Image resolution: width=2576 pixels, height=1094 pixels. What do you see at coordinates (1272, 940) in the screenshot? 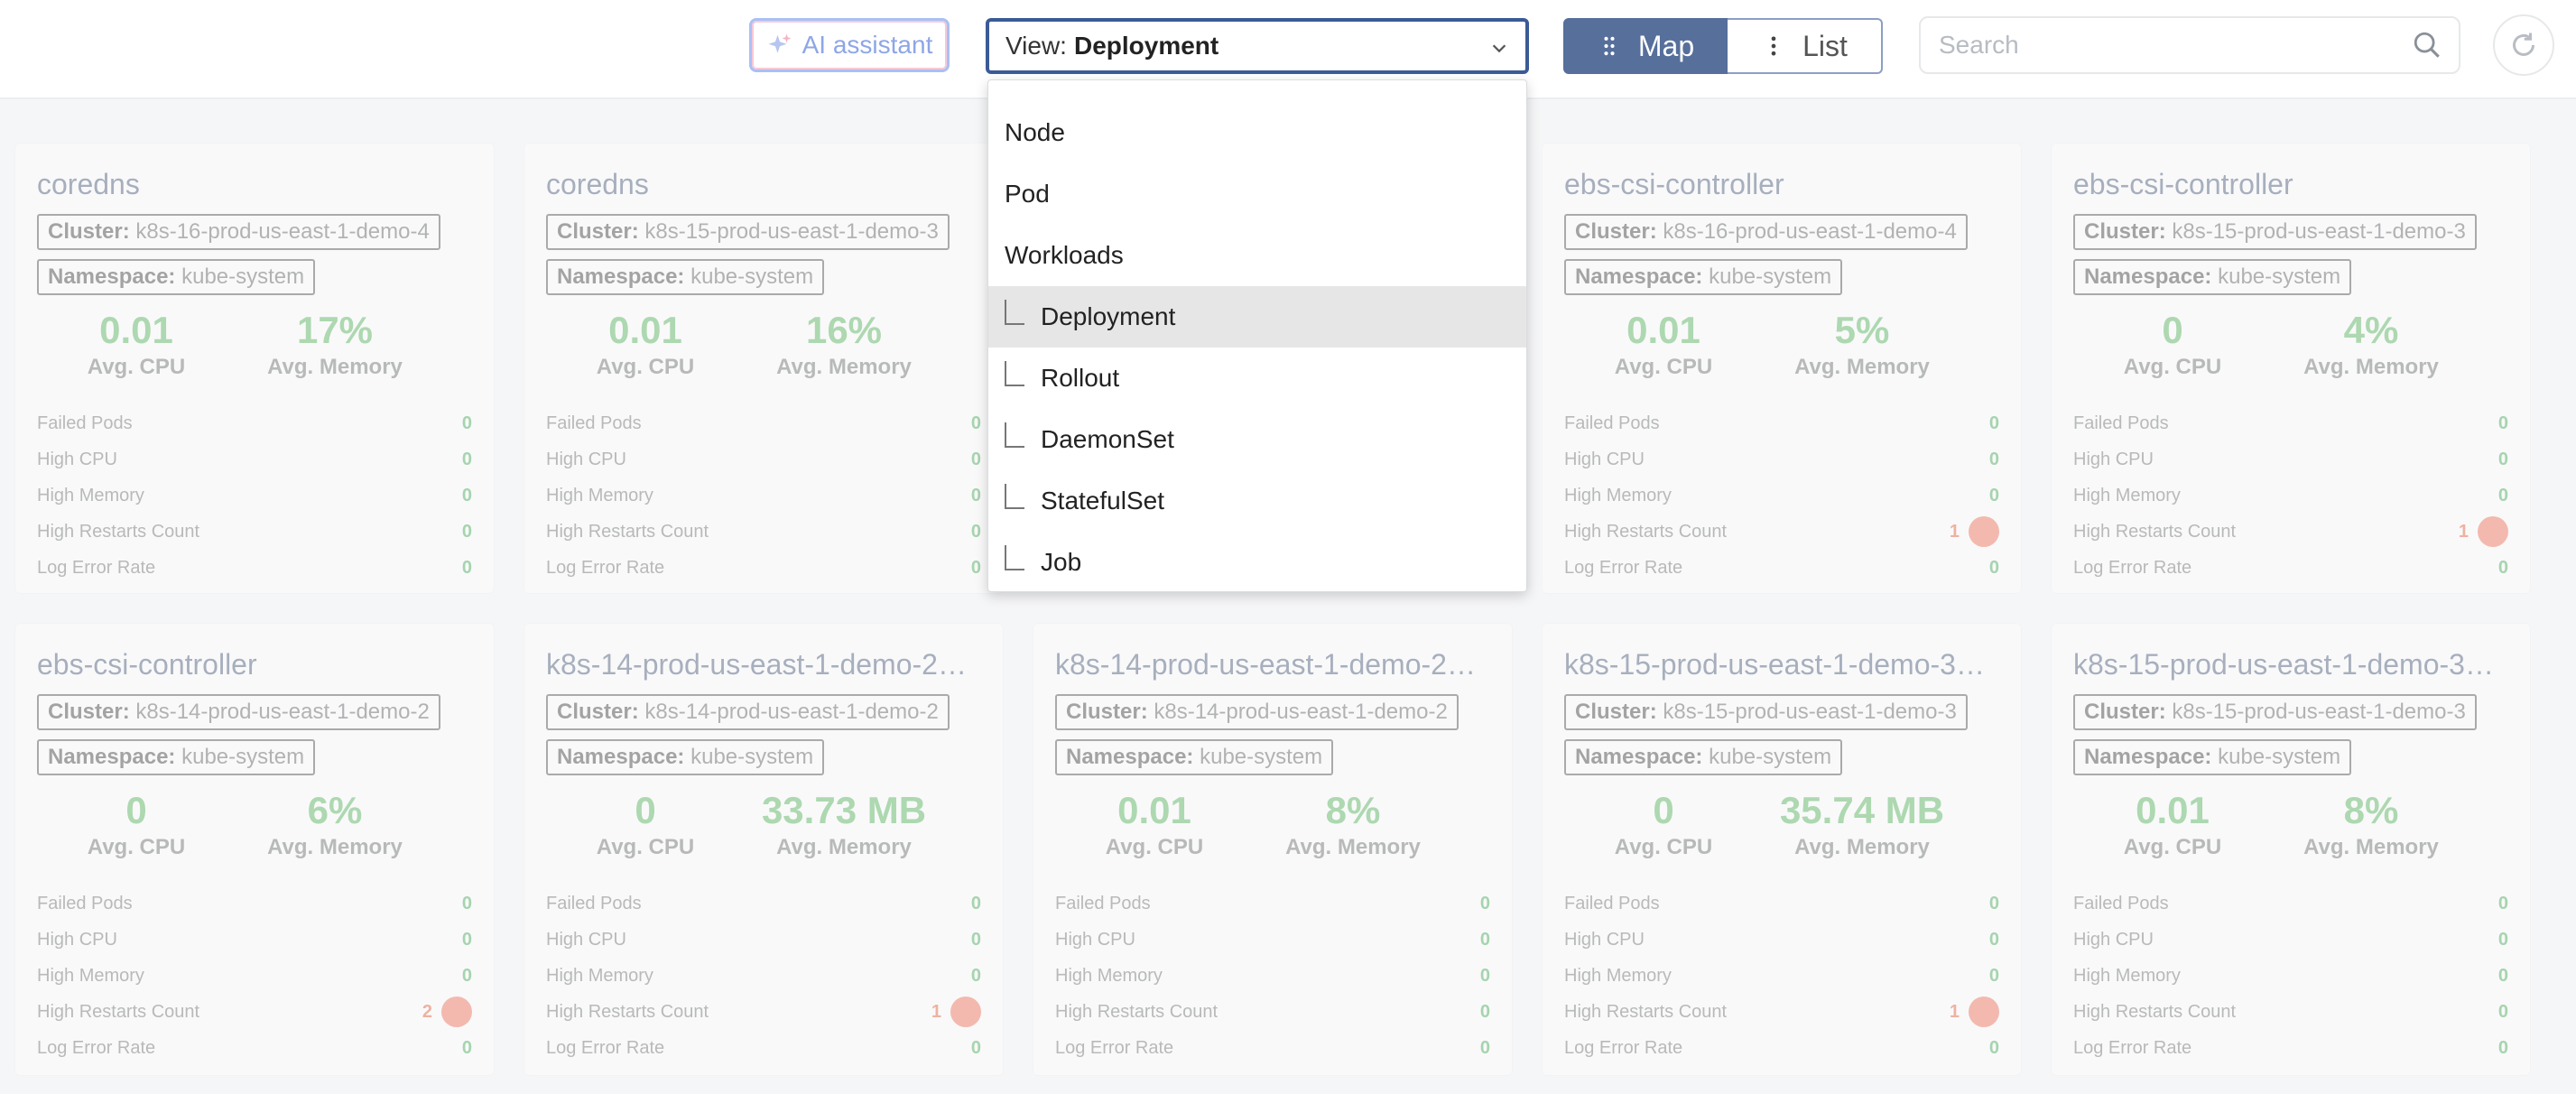
I see `stat-high-cpu: High CPU 0` at bounding box center [1272, 940].